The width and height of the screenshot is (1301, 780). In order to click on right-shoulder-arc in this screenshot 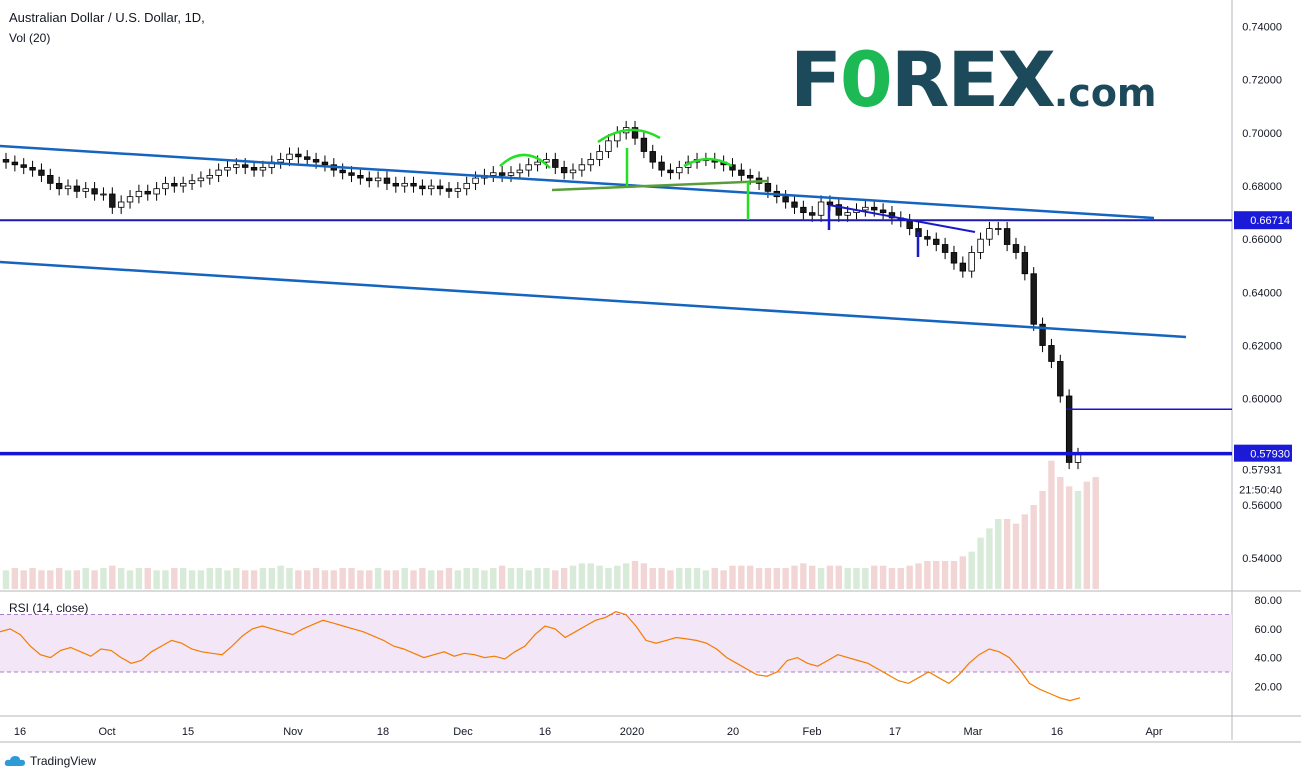, I will do `click(708, 162)`.